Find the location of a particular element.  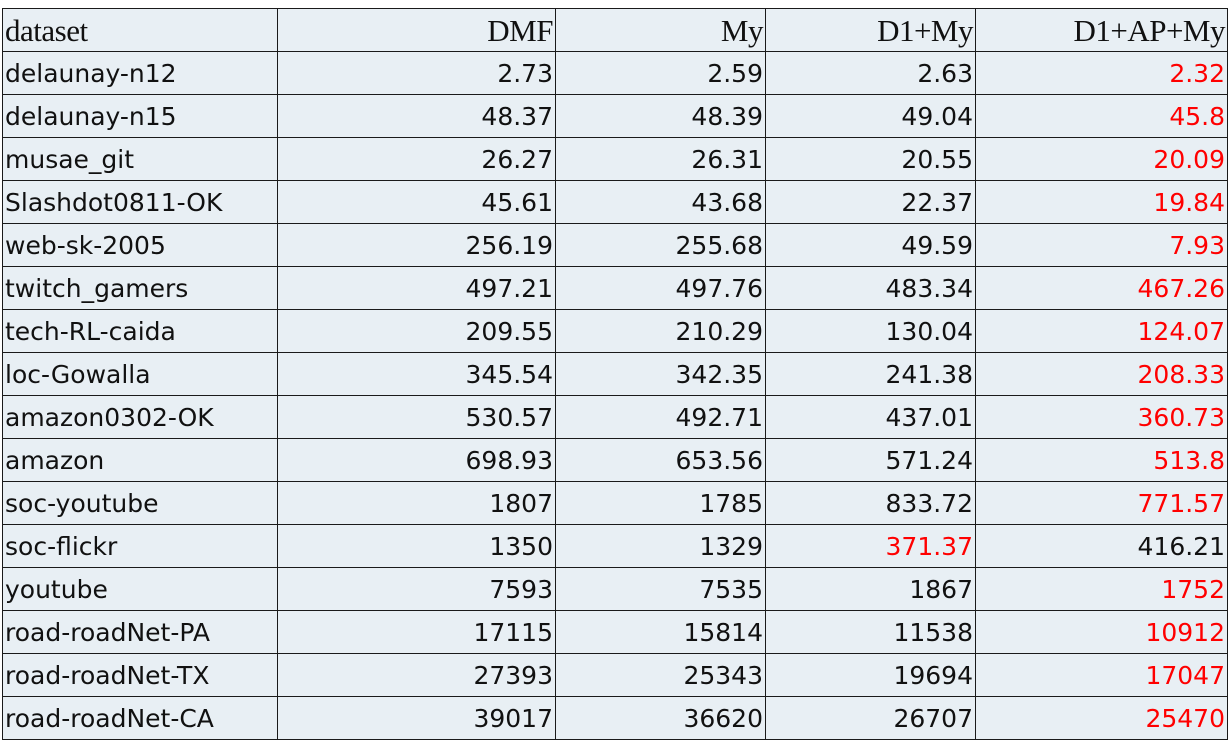

header-my: My is located at coordinates (660, 30).